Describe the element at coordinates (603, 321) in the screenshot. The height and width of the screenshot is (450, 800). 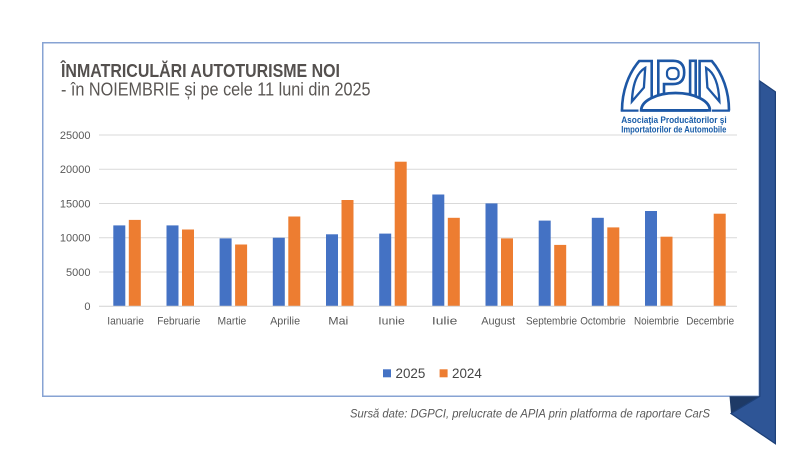
I see `svg-text: Octombrie` at that location.